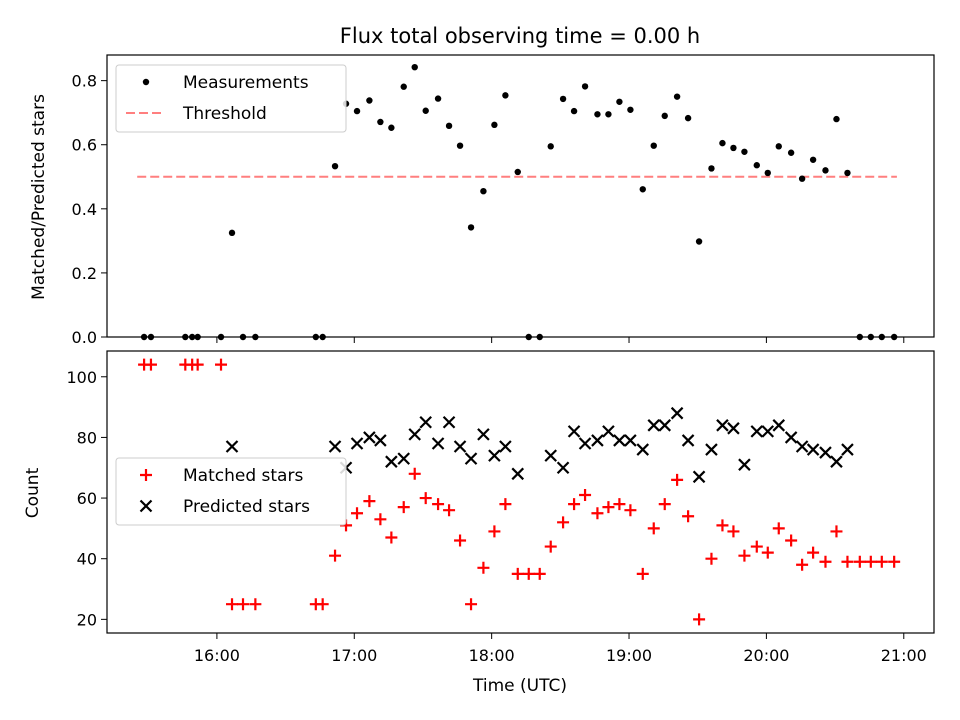  What do you see at coordinates (231, 491) in the screenshot?
I see `bottom-legend-box` at bounding box center [231, 491].